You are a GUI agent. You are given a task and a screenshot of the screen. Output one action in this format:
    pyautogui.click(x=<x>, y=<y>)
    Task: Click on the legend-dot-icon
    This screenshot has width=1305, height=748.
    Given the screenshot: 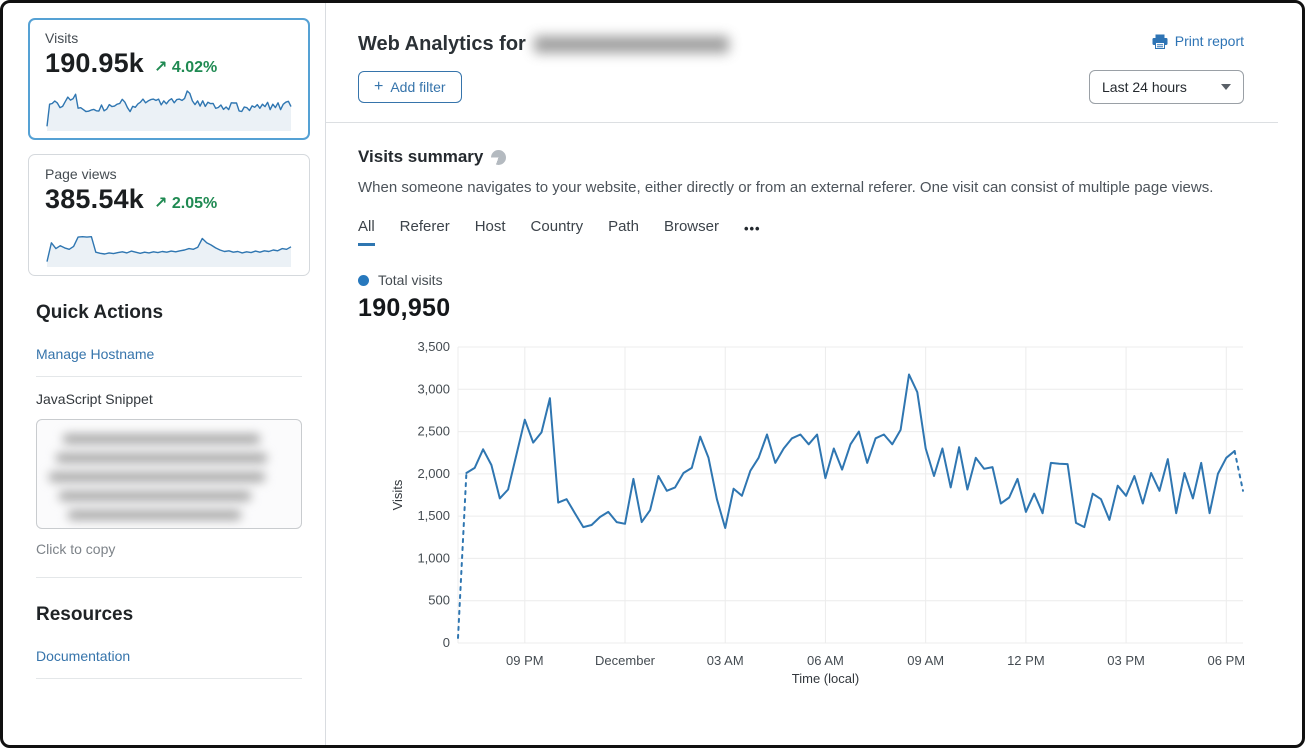 What is the action you would take?
    pyautogui.click(x=363, y=280)
    